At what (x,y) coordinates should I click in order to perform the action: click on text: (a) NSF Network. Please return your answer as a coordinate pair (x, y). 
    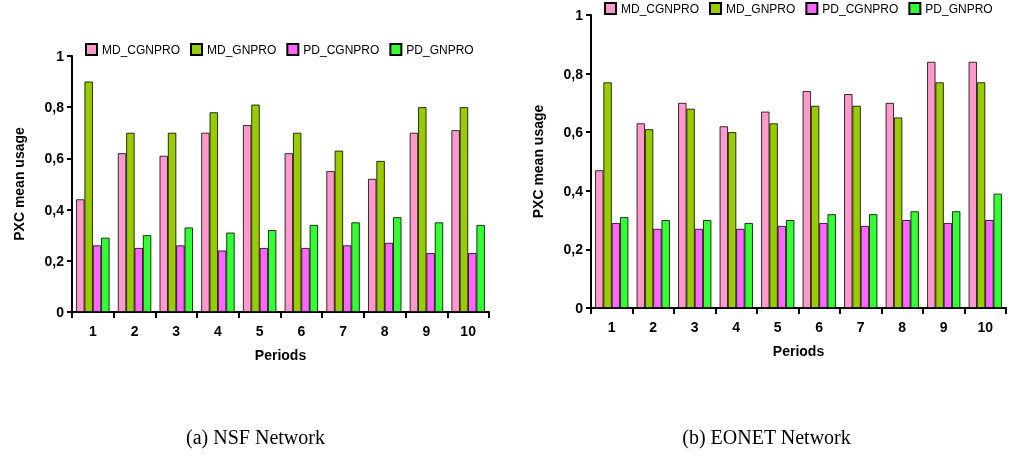
    Looking at the image, I should click on (255, 437).